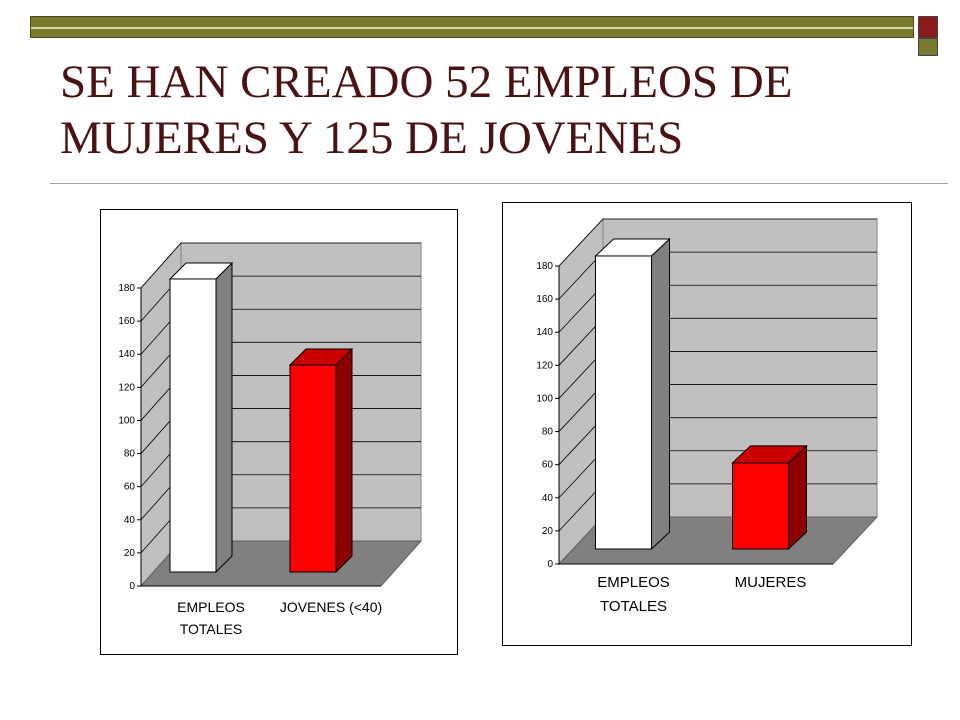 The image size is (960, 720). Describe the element at coordinates (280, 265) in the screenshot. I see `chart-jovenes-gridline` at that location.